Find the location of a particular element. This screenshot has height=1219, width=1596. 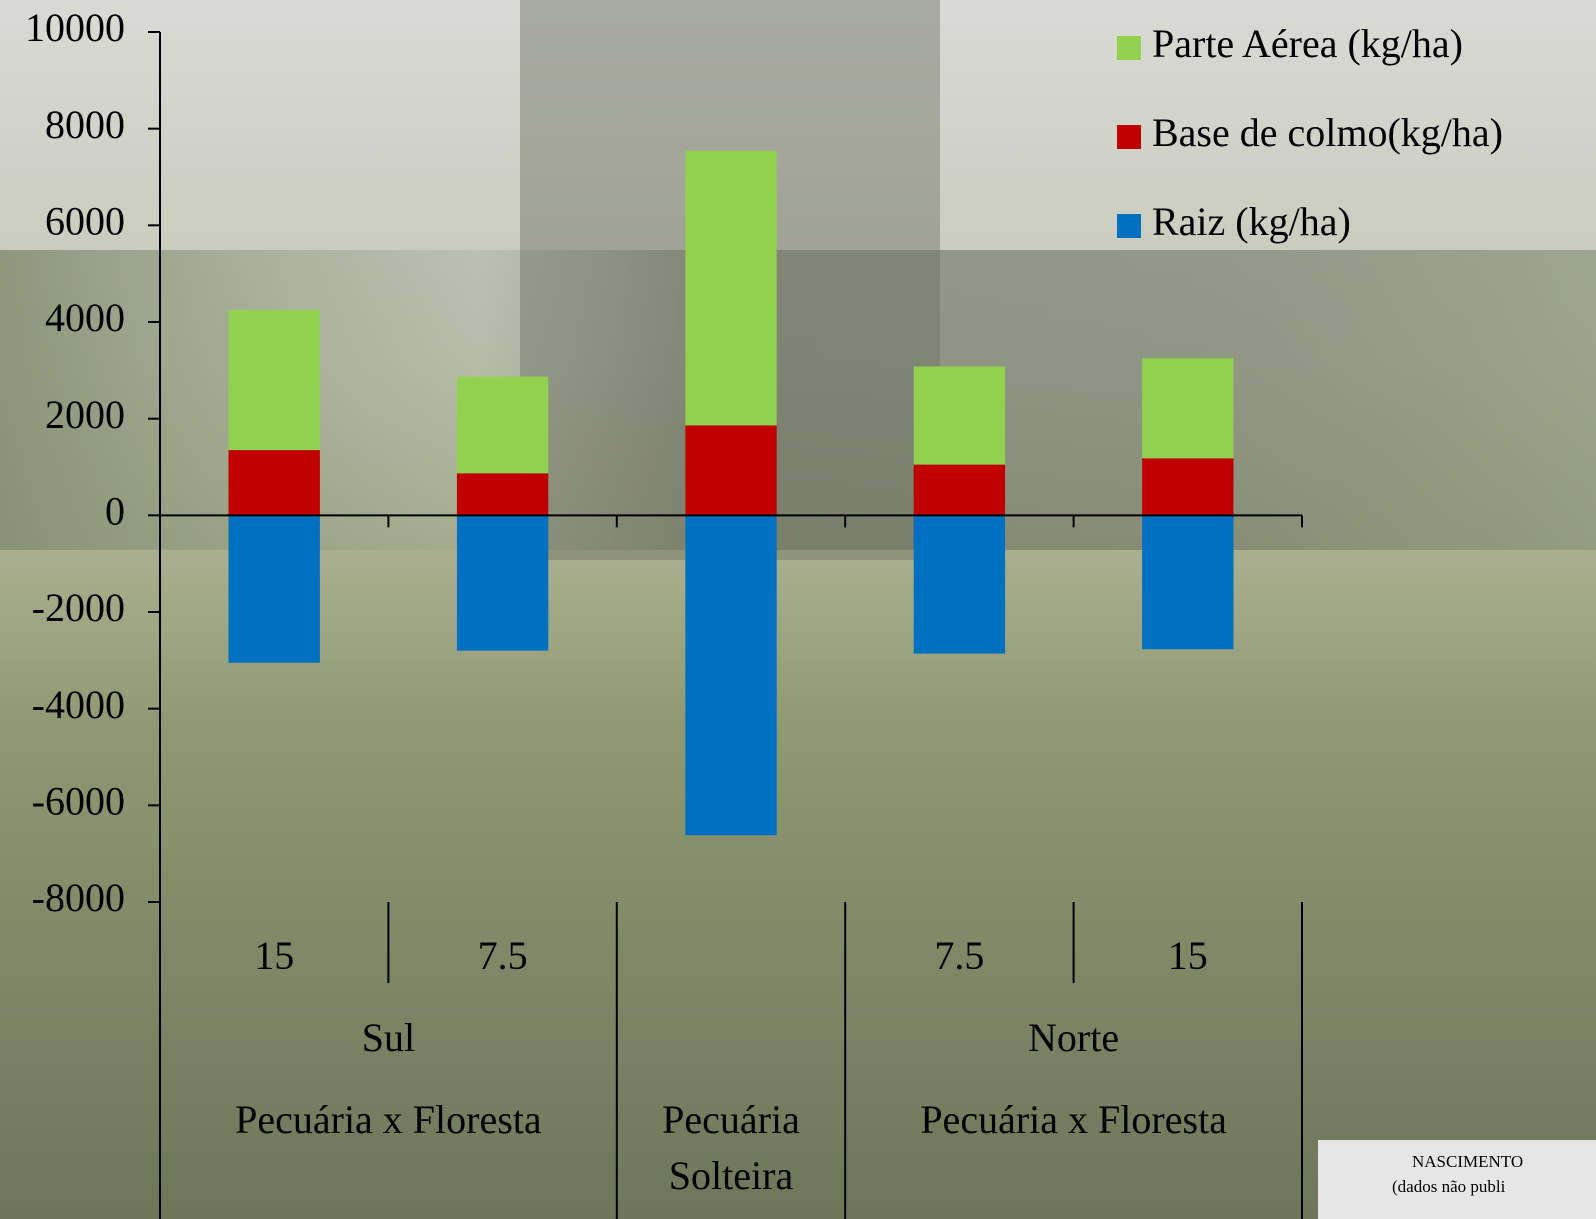

group-label: Pecuária is located at coordinates (731, 1119).